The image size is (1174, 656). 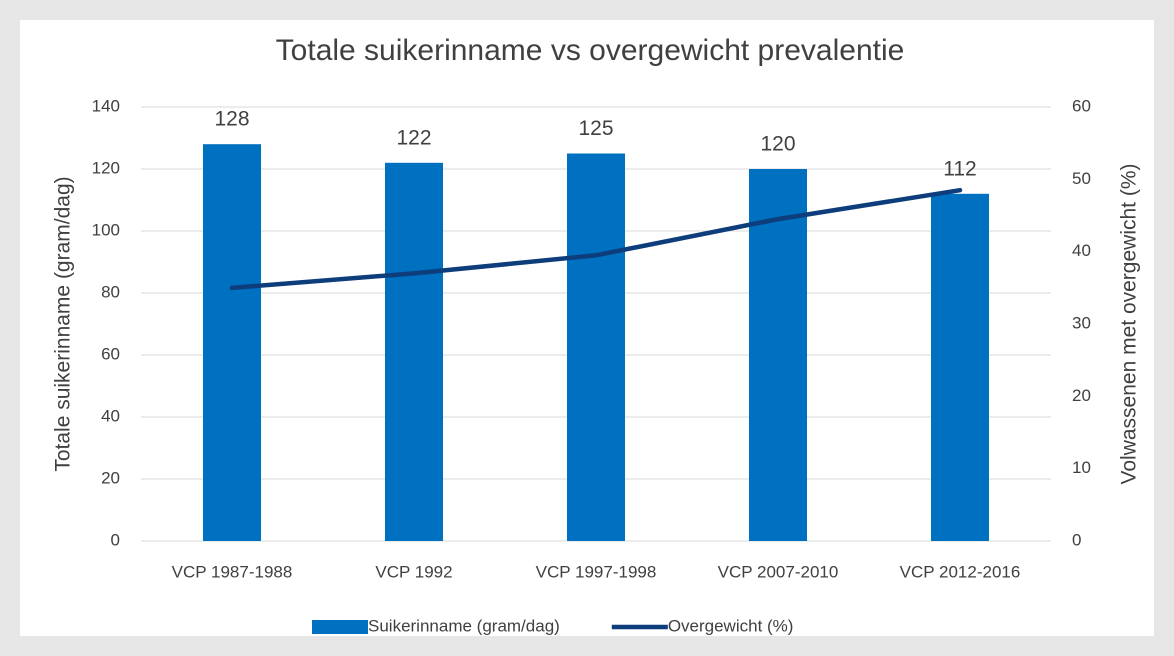 I want to click on y-axis-label: Totale suikerinname (gram/dag), so click(x=63, y=323).